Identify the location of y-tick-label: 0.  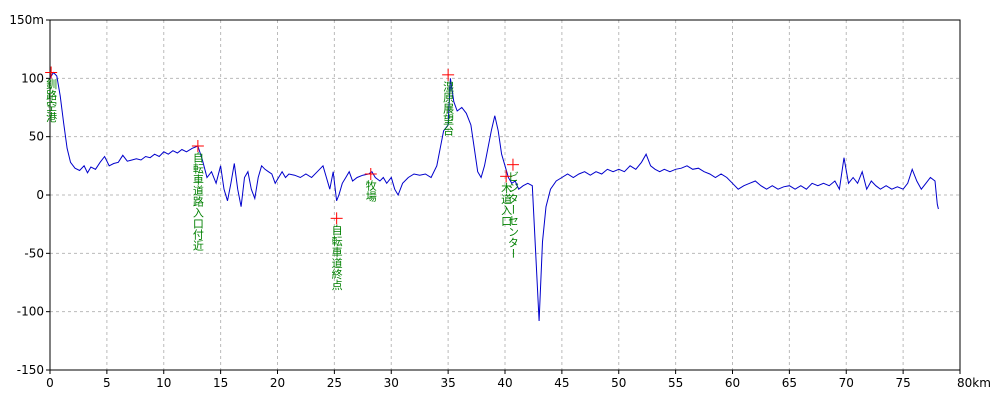
(40, 195).